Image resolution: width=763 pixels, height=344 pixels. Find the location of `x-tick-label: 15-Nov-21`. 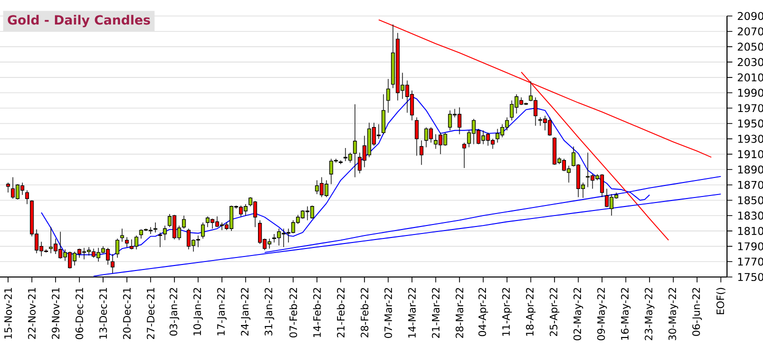

x-tick-label: 15-Nov-21 is located at coordinates (8, 313).